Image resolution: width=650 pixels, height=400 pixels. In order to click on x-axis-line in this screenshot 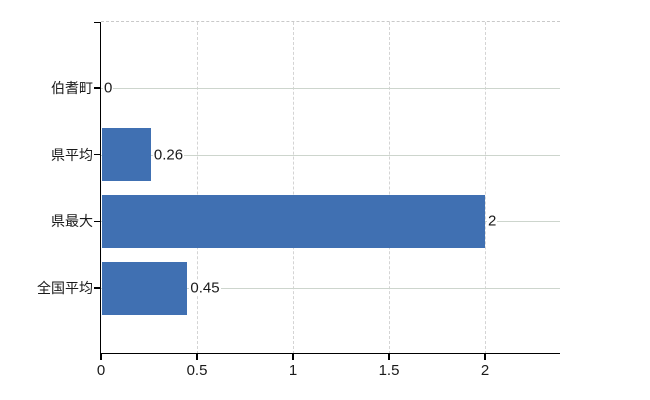, I will do `click(329, 353)`.